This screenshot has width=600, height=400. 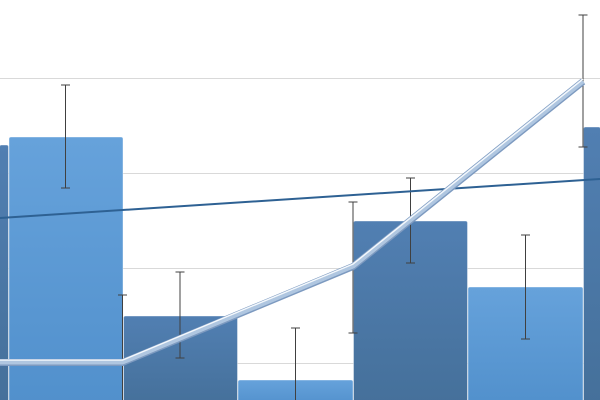 What do you see at coordinates (295, 363) in the screenshot?
I see `error-bar-light-column-c2` at bounding box center [295, 363].